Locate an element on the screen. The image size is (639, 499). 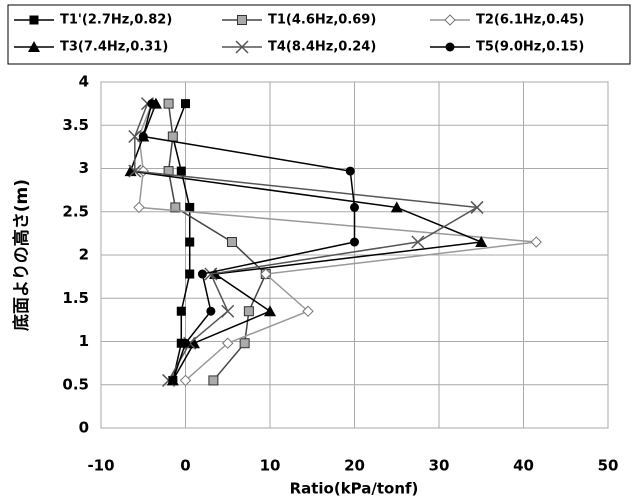
y-tick-label: 3 is located at coordinates (84, 168).